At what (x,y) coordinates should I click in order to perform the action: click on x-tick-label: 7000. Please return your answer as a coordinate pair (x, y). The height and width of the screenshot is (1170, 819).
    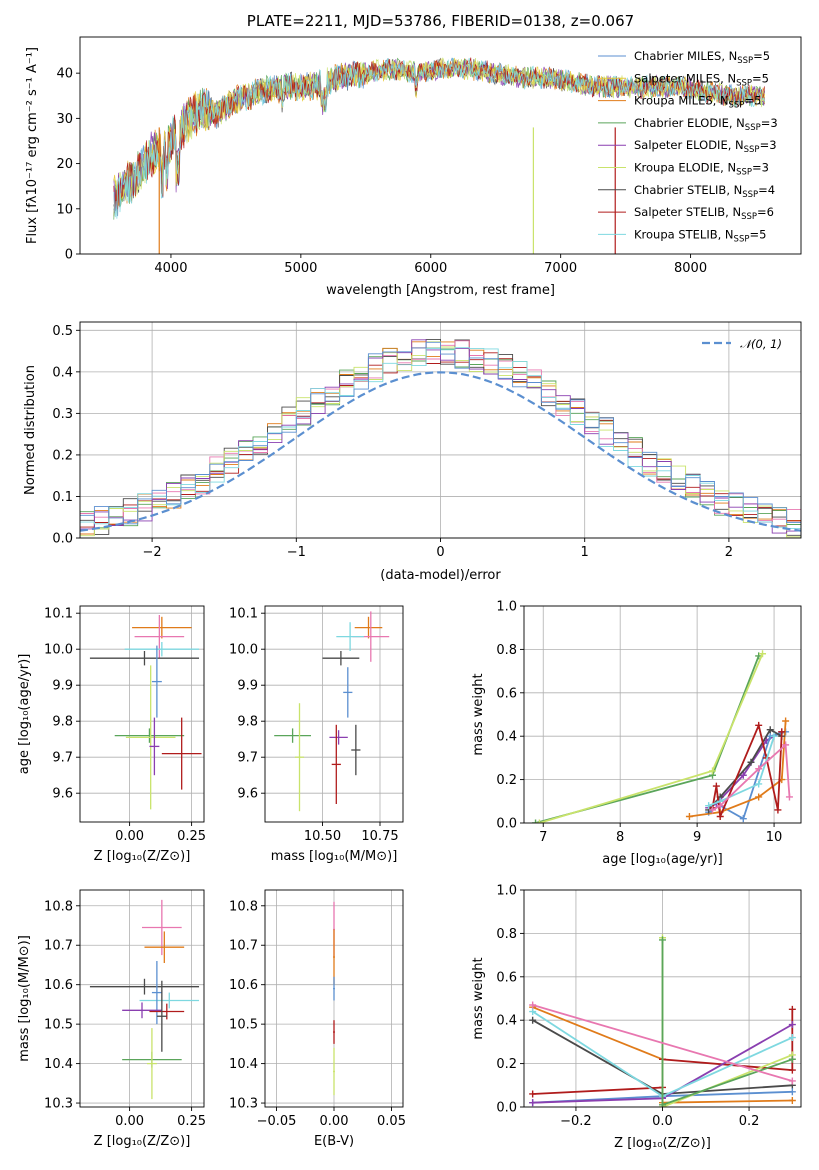
    Looking at the image, I should click on (560, 268).